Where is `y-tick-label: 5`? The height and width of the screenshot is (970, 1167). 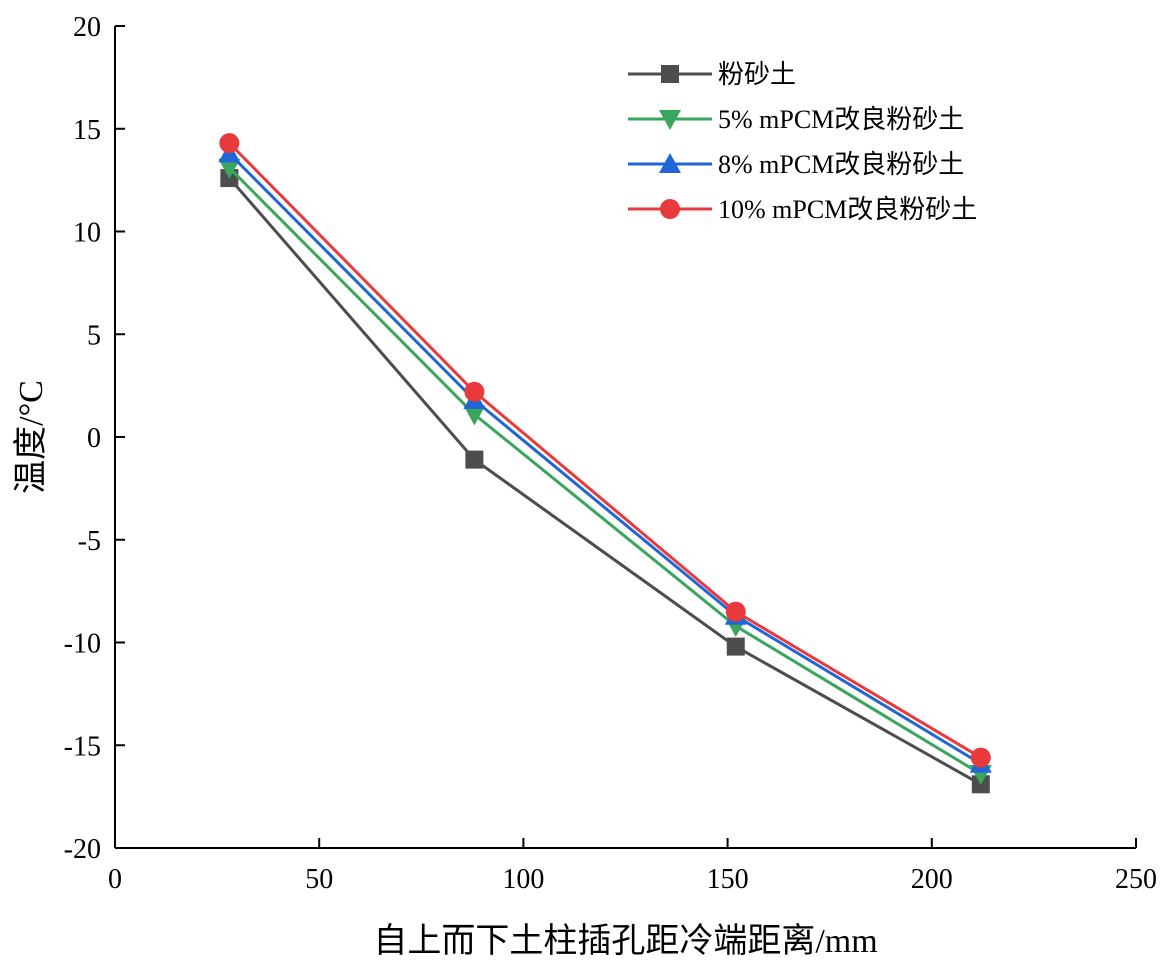 y-tick-label: 5 is located at coordinates (94, 335).